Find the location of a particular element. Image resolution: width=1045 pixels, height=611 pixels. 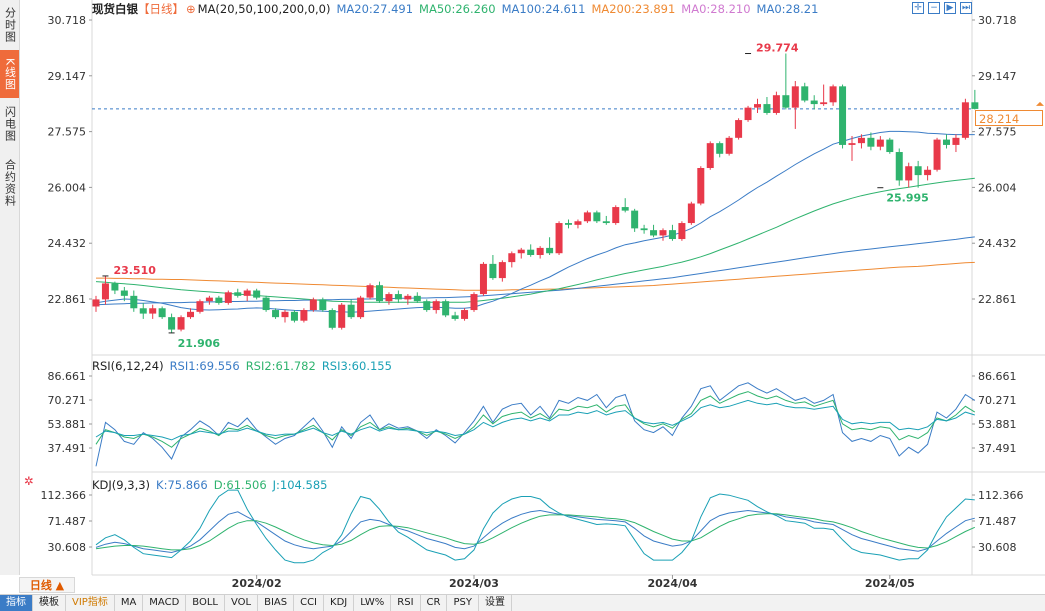

rsi-tick-label-right: 86.661 is located at coordinates (997, 376).